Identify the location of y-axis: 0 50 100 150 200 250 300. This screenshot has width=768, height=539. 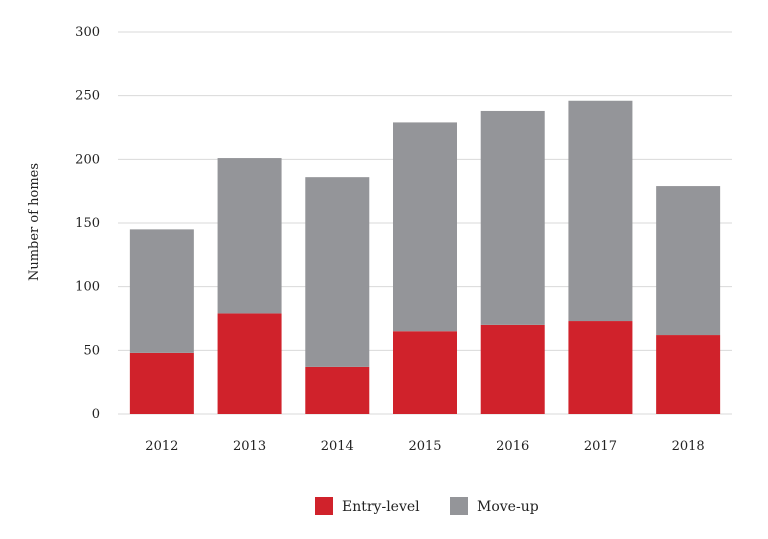
(87, 223).